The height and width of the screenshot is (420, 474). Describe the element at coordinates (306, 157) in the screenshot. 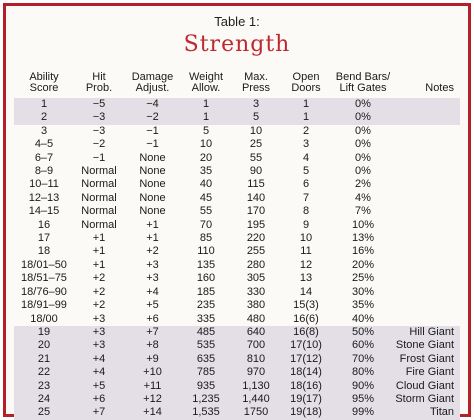

I see `cell-open-doors: 4` at that location.